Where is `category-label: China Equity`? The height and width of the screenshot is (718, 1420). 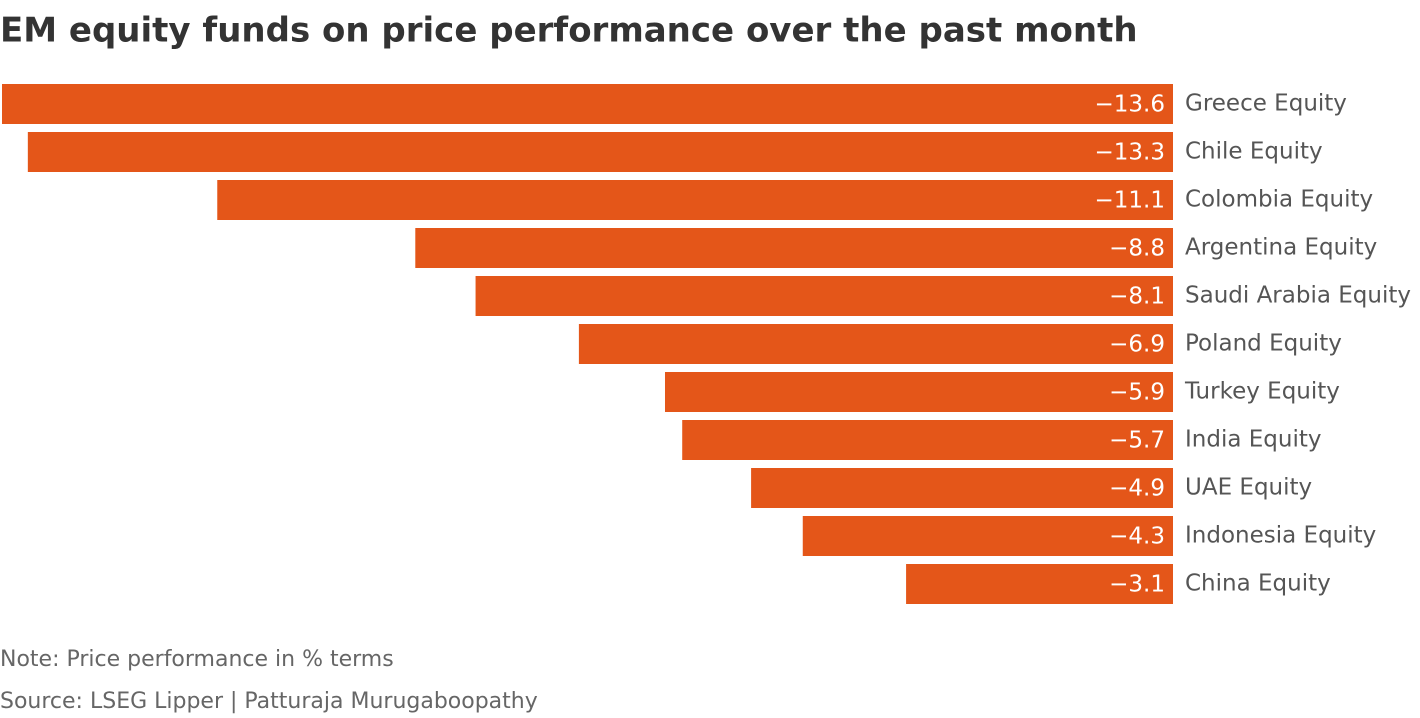
category-label: China Equity is located at coordinates (1258, 584).